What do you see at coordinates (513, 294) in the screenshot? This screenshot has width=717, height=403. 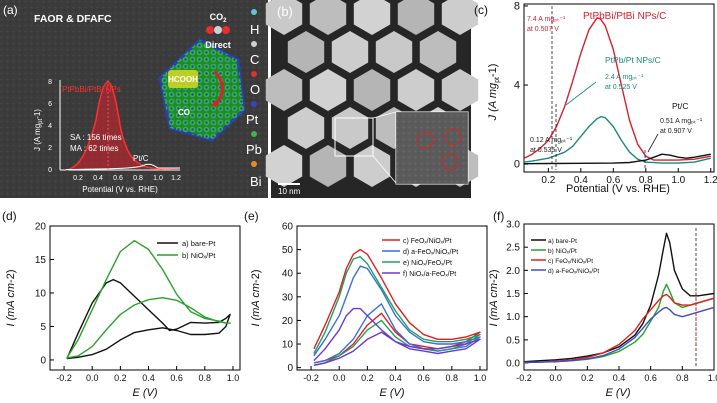 I see `f-ytick-label: 1.5` at bounding box center [513, 294].